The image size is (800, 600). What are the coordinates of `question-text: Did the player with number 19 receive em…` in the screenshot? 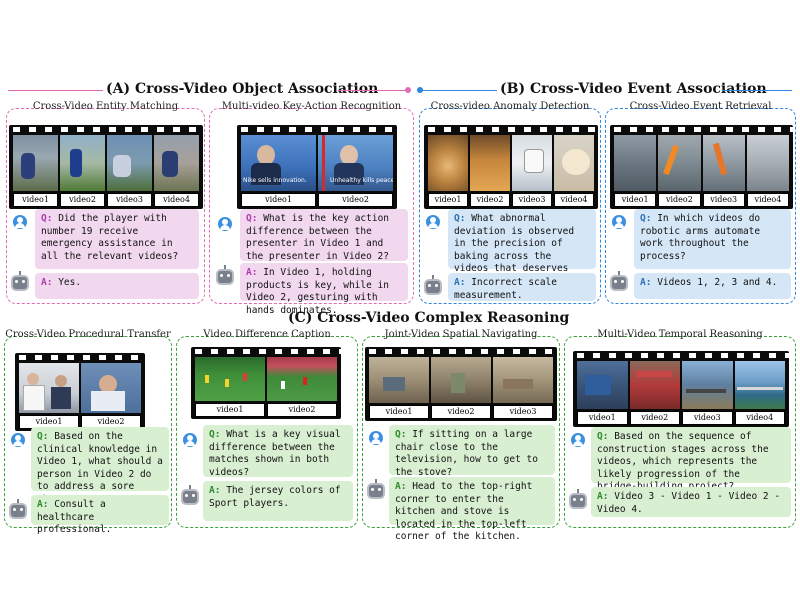 It's located at (110, 237).